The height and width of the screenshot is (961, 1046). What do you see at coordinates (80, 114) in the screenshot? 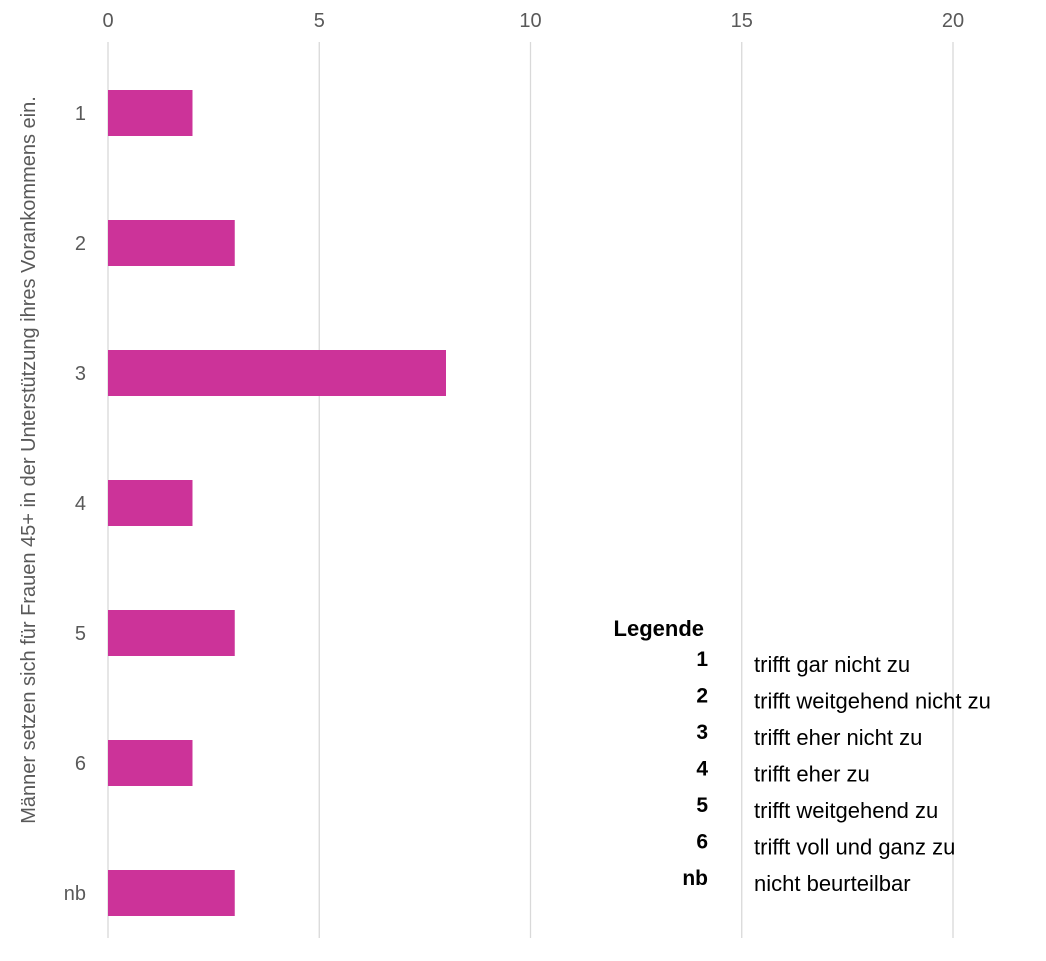
I see `y-tick-label: 1` at bounding box center [80, 114].